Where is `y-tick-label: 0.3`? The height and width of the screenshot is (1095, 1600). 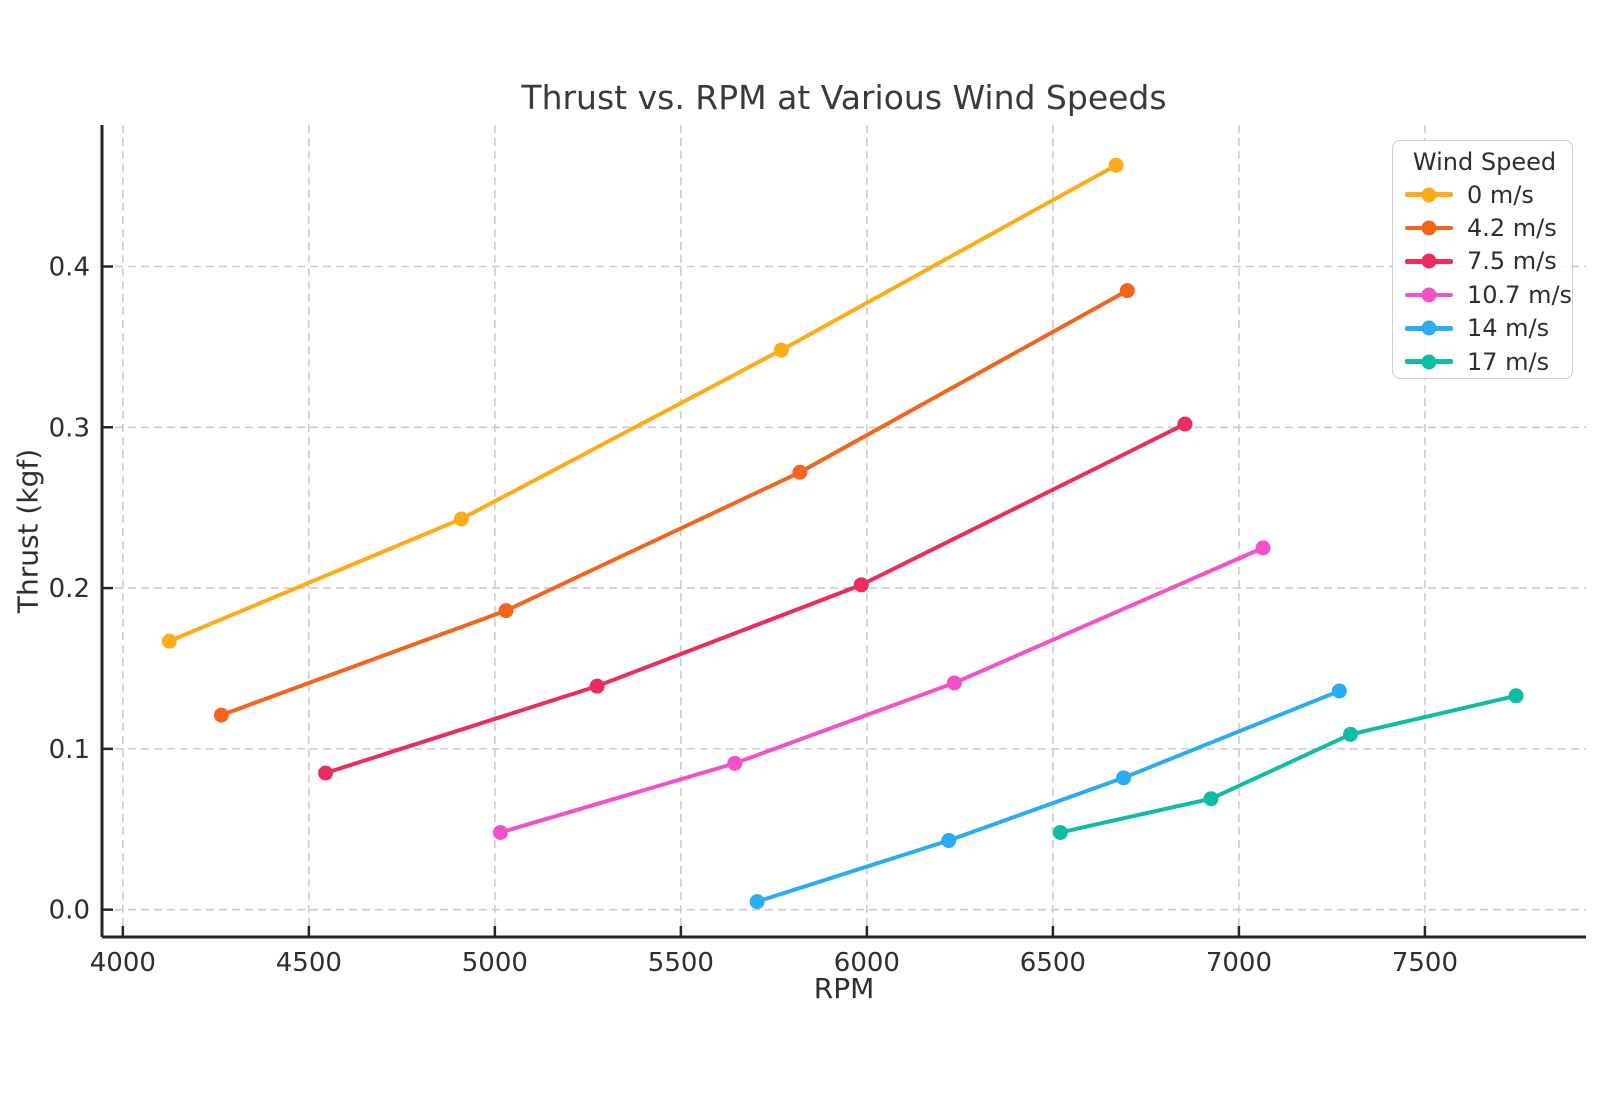
y-tick-label: 0.3 is located at coordinates (69, 428).